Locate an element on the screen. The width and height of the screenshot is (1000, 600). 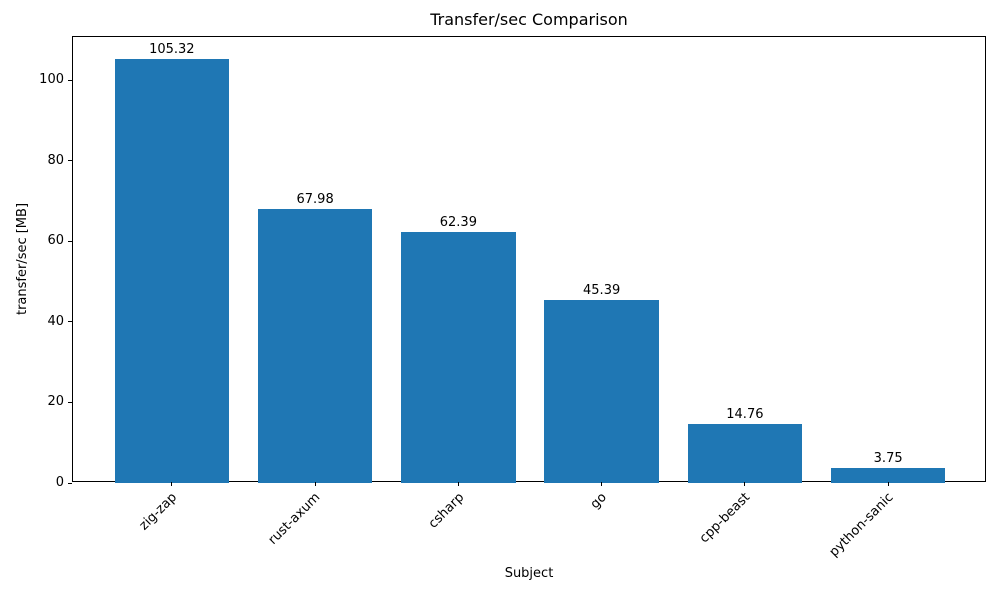
bar-csharp is located at coordinates (458, 357).